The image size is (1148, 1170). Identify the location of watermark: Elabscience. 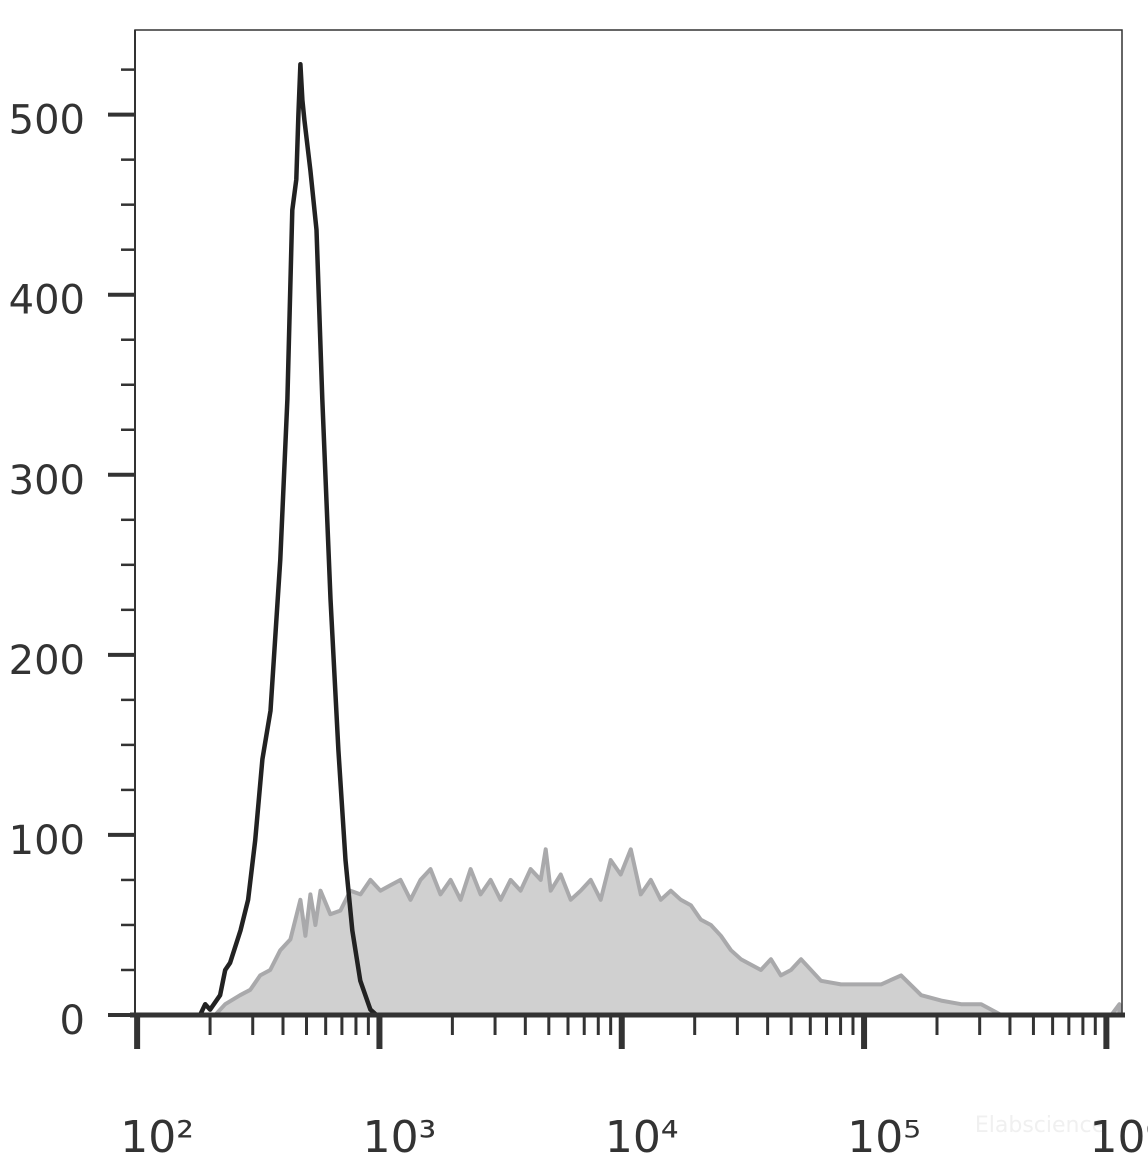
(1040, 1125).